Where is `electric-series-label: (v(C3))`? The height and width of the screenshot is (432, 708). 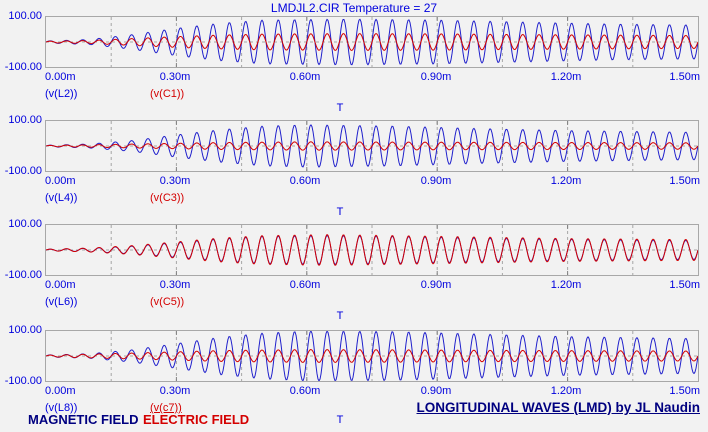 electric-series-label: (v(C3)) is located at coordinates (167, 198).